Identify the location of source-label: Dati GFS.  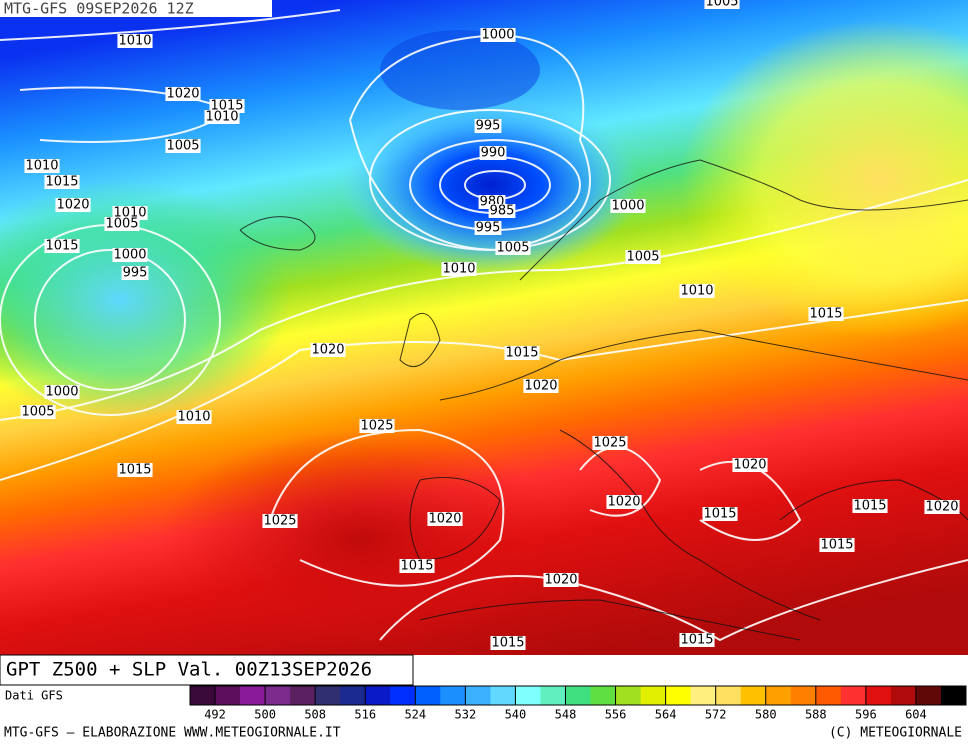
(34, 696).